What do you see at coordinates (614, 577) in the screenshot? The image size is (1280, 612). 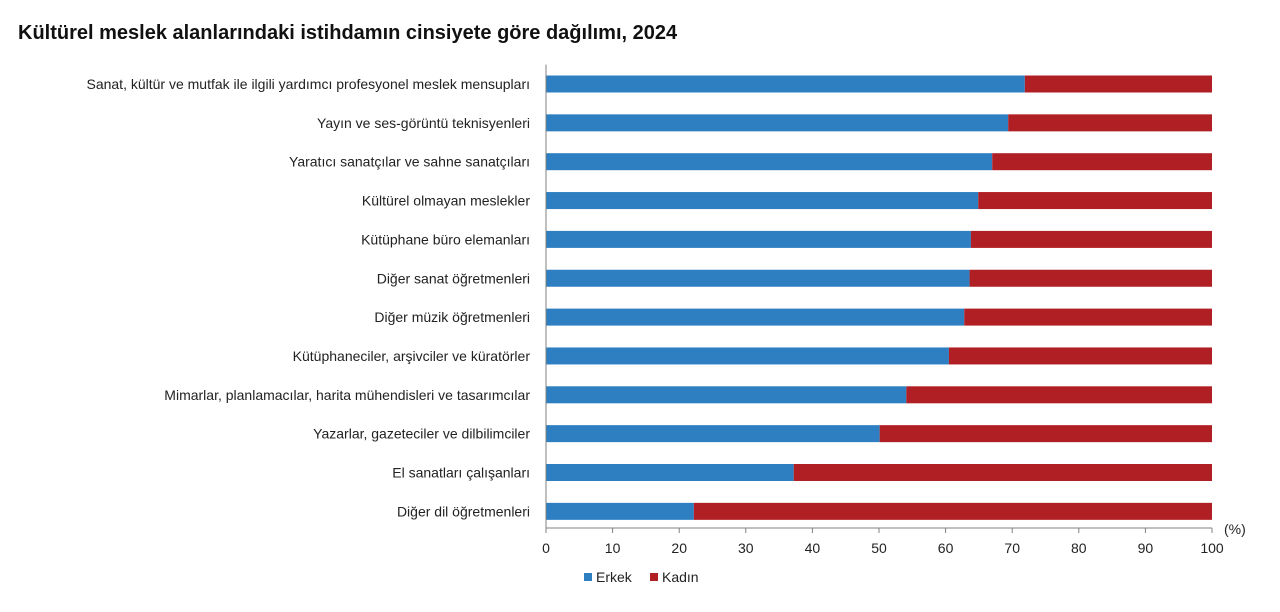 I see `legend-label-erkek: Erkek` at bounding box center [614, 577].